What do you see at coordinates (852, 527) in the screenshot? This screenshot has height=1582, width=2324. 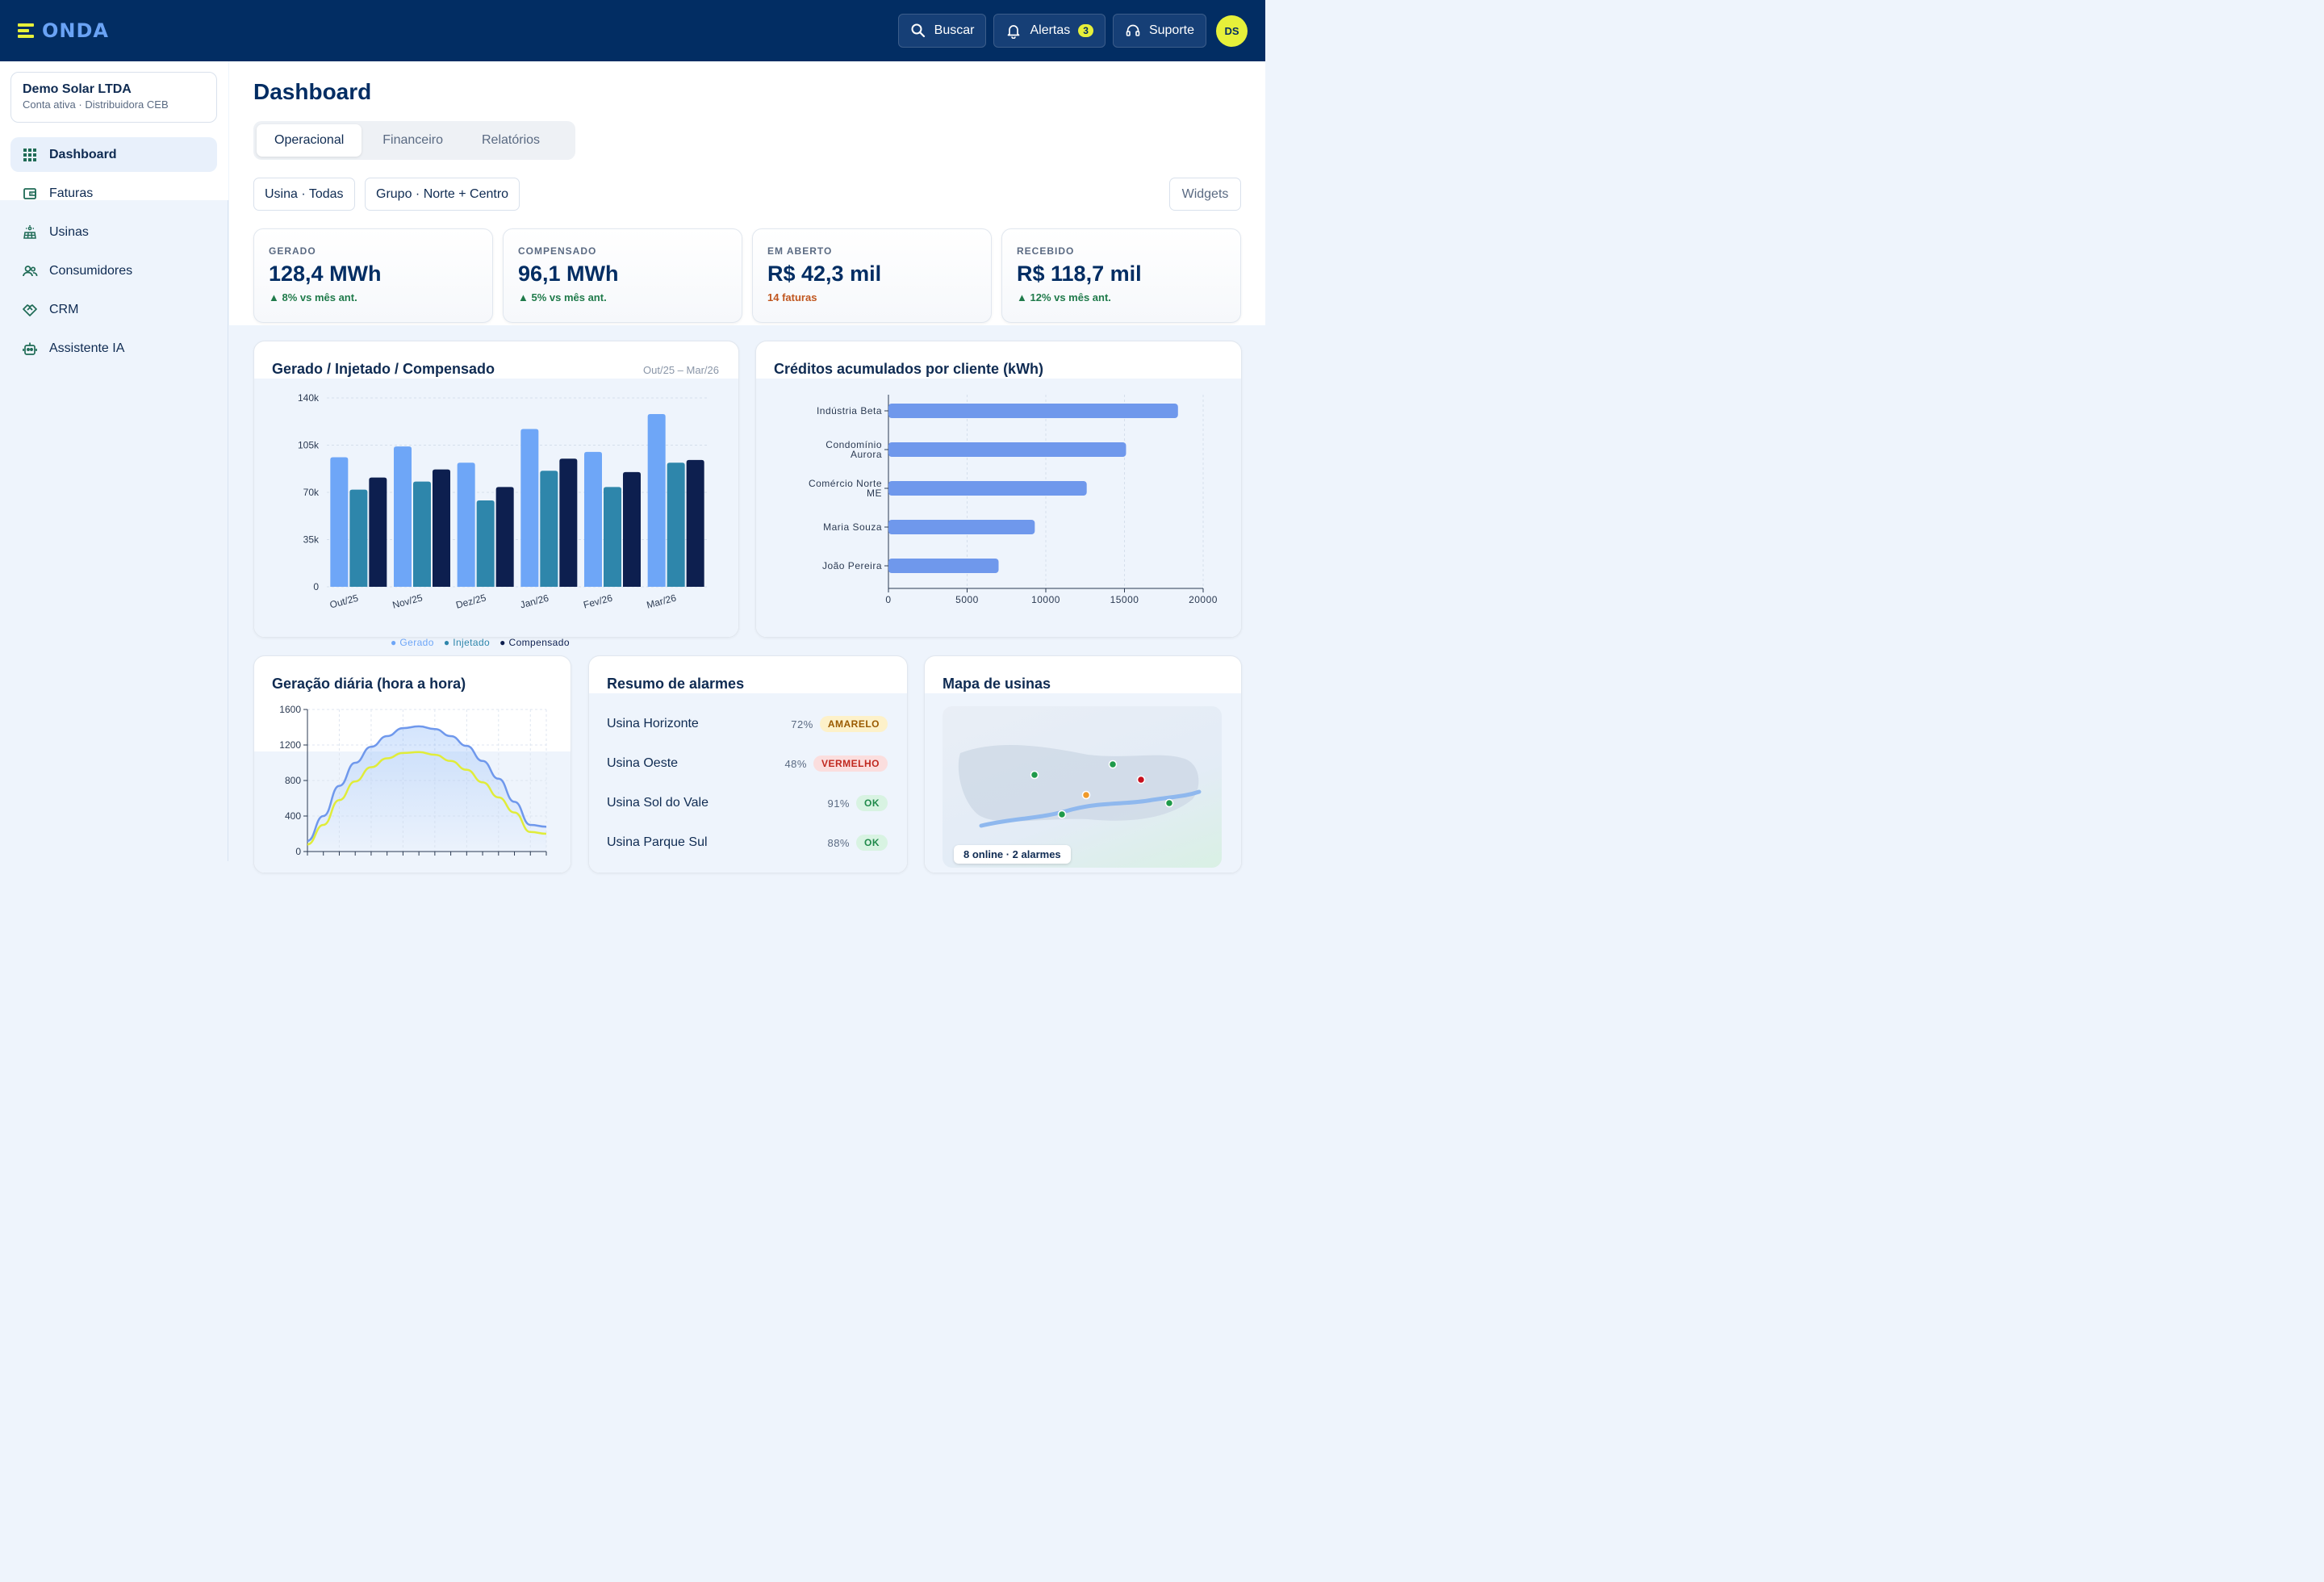 I see `y-tick-label: Maria Souza` at bounding box center [852, 527].